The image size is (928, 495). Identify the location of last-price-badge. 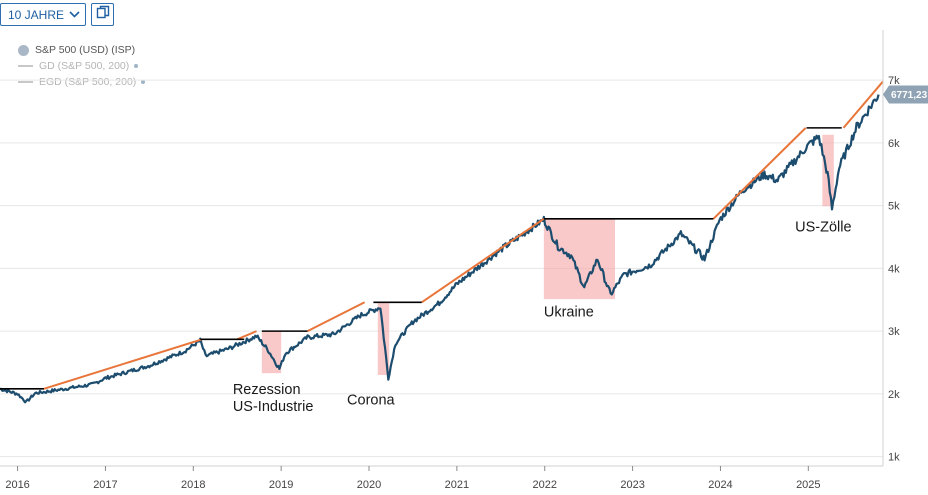
(905, 94).